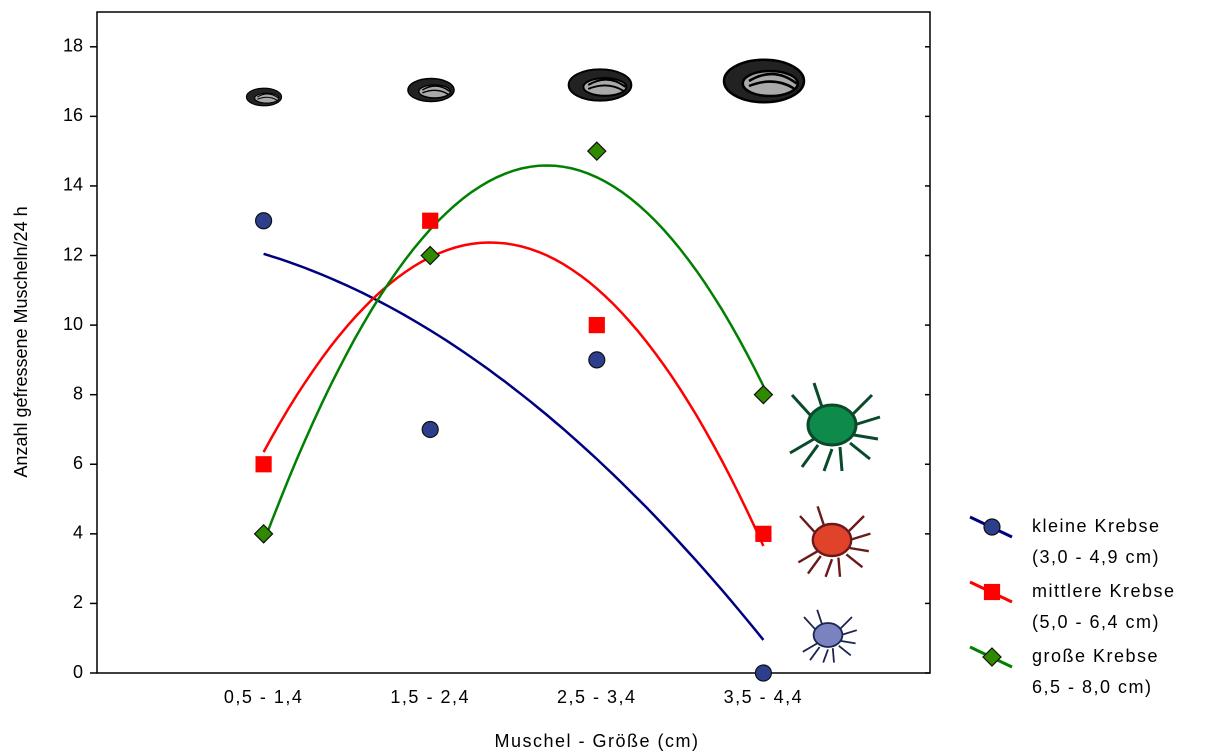 This screenshot has height=754, width=1212. I want to click on y-tick-label: 2, so click(78, 602).